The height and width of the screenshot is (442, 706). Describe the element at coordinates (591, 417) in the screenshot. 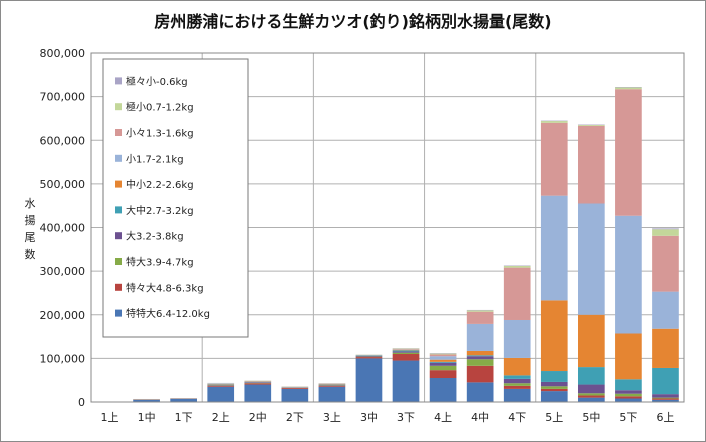

I see `x-tick-label: 5中` at that location.